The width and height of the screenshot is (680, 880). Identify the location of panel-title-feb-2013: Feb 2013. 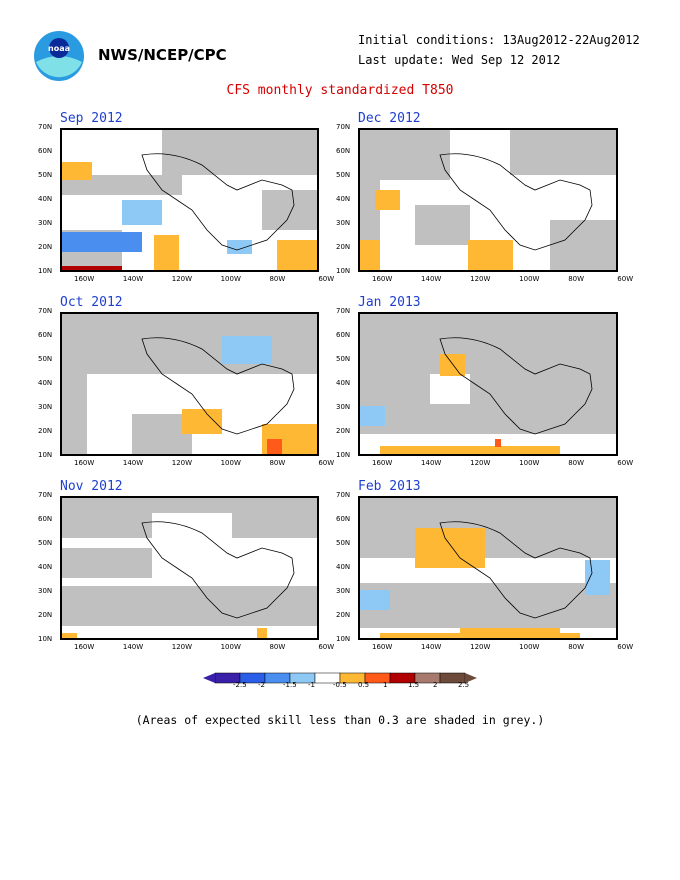
(389, 486).